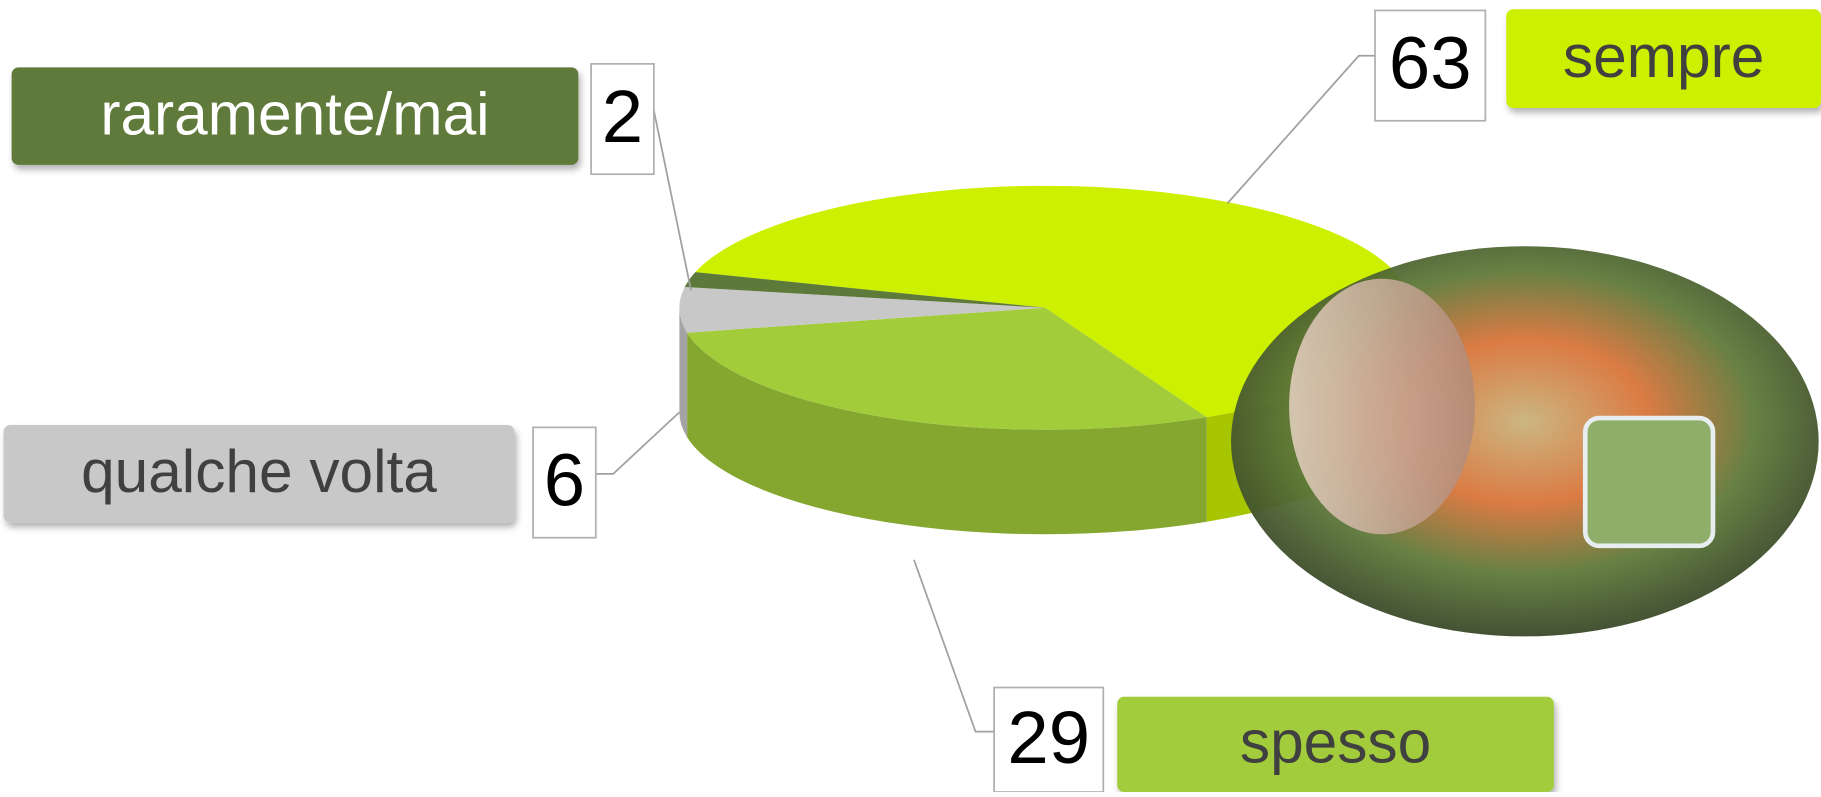 Image resolution: width=1821 pixels, height=797 pixels. I want to click on value-label: 6, so click(564, 480).